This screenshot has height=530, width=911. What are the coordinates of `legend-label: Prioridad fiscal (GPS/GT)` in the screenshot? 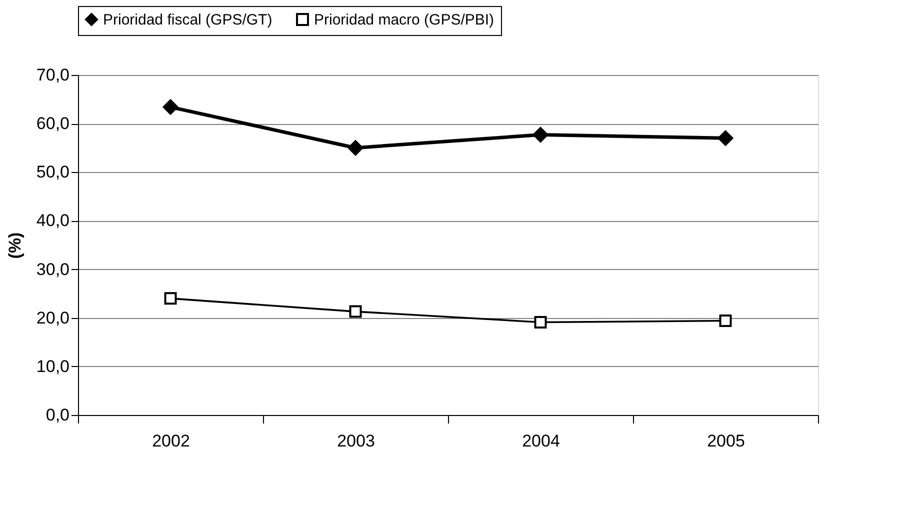 It's located at (187, 20).